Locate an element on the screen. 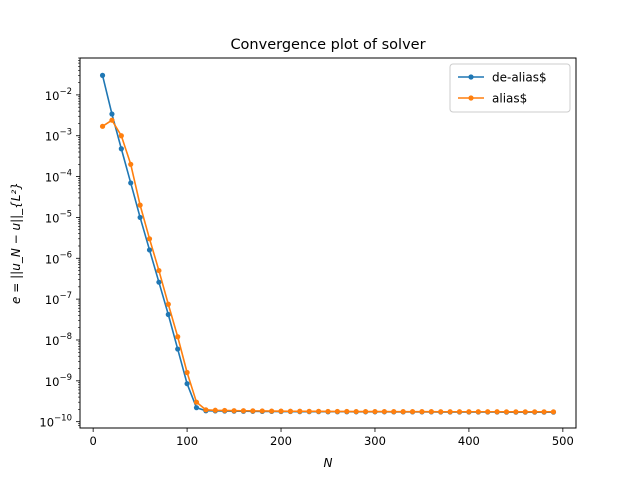 This screenshot has height=480, width=640. y-tick-exponent: −9 is located at coordinates (65, 378).